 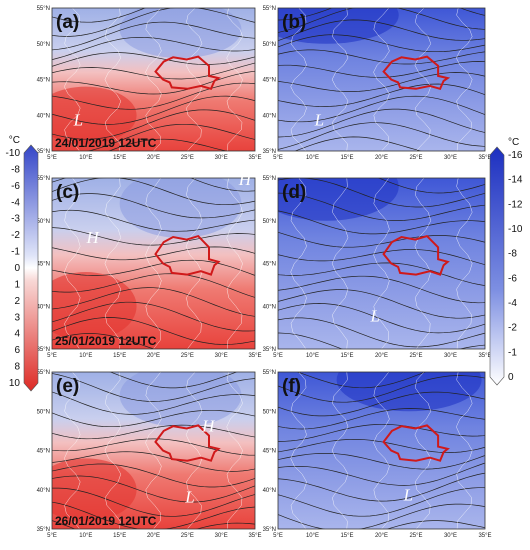 What do you see at coordinates (15, 202) in the screenshot?
I see `colorbar-label: -4` at bounding box center [15, 202].